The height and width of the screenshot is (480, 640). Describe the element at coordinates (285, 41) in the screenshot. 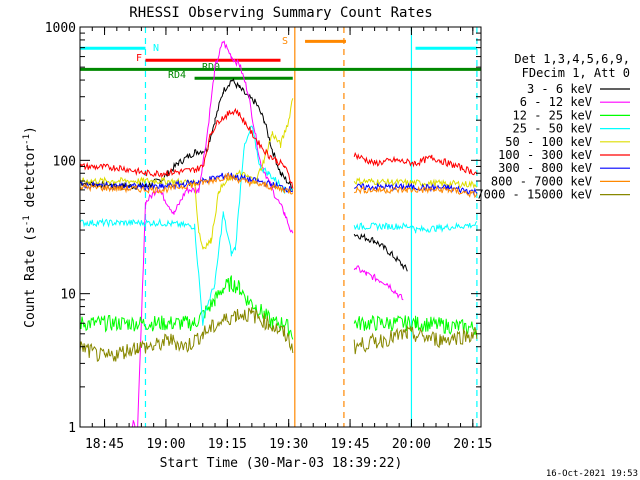

I see `flag-label-s: S` at that location.